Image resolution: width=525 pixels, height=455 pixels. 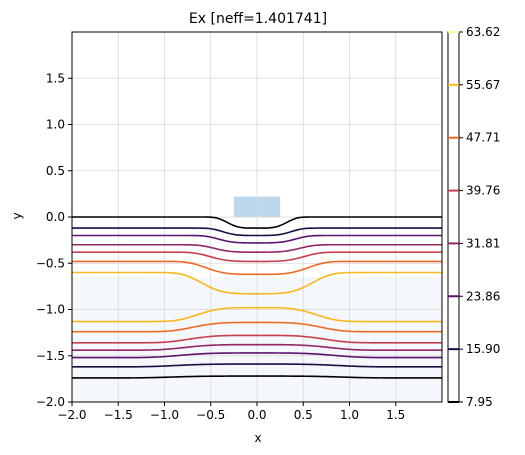 I want to click on y-tick-label: 1.5, so click(x=55, y=78).